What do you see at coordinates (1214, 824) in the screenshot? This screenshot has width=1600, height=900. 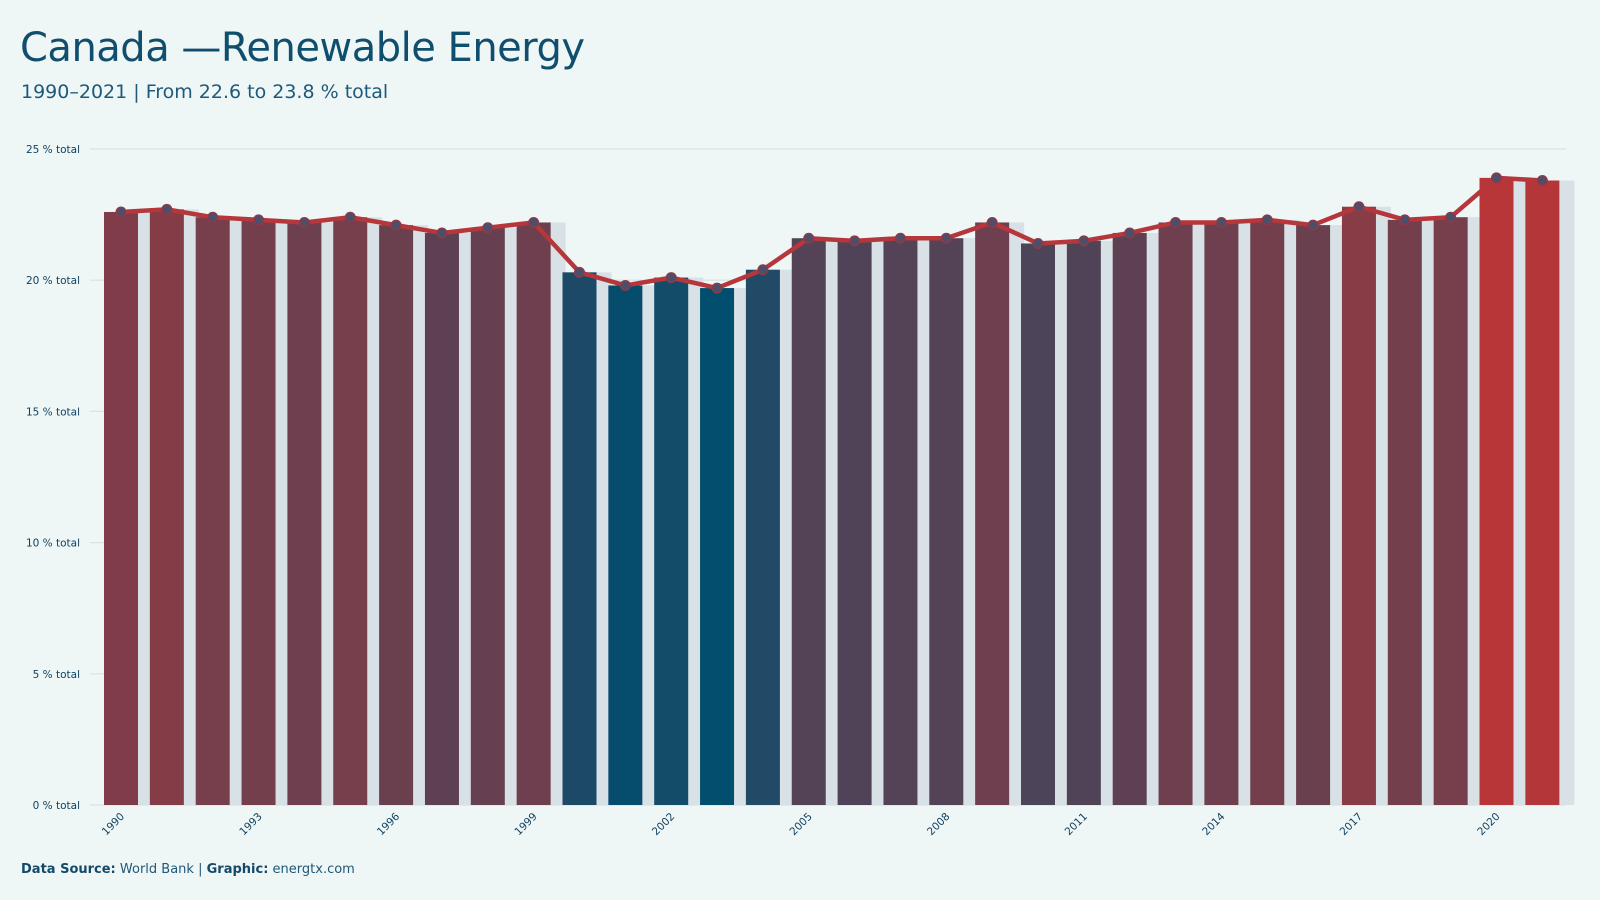 I see `x-tick-label: 2014` at bounding box center [1214, 824].